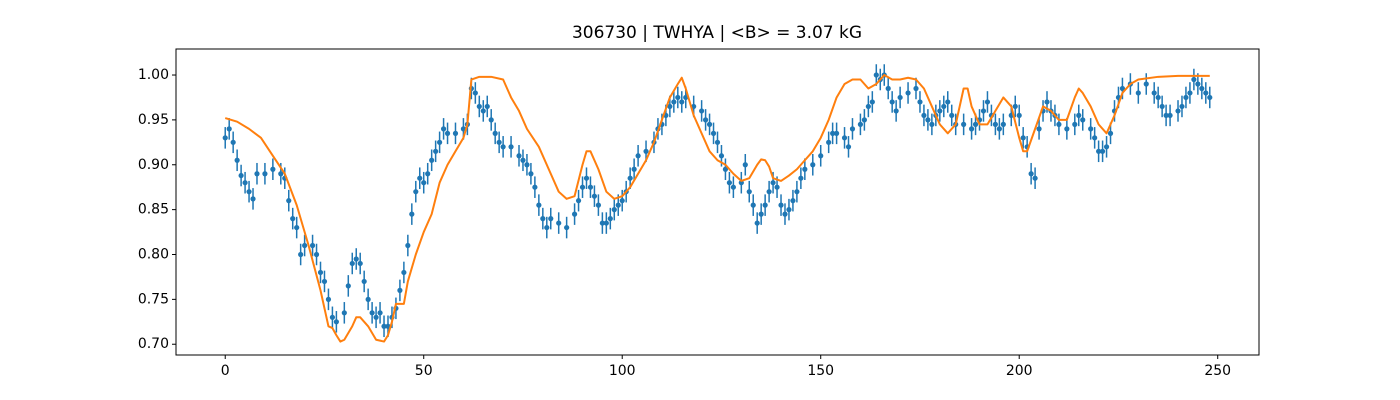  I want to click on x-tick-label: 250, so click(1217, 371).